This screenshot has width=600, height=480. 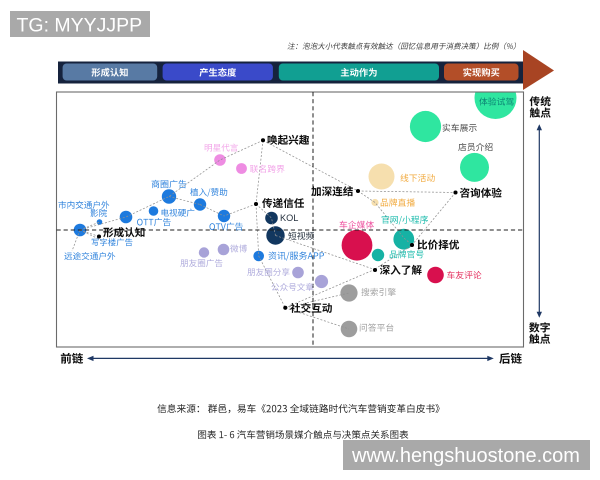 I want to click on svg-text: TG: MYYJJPP, so click(x=80, y=26).